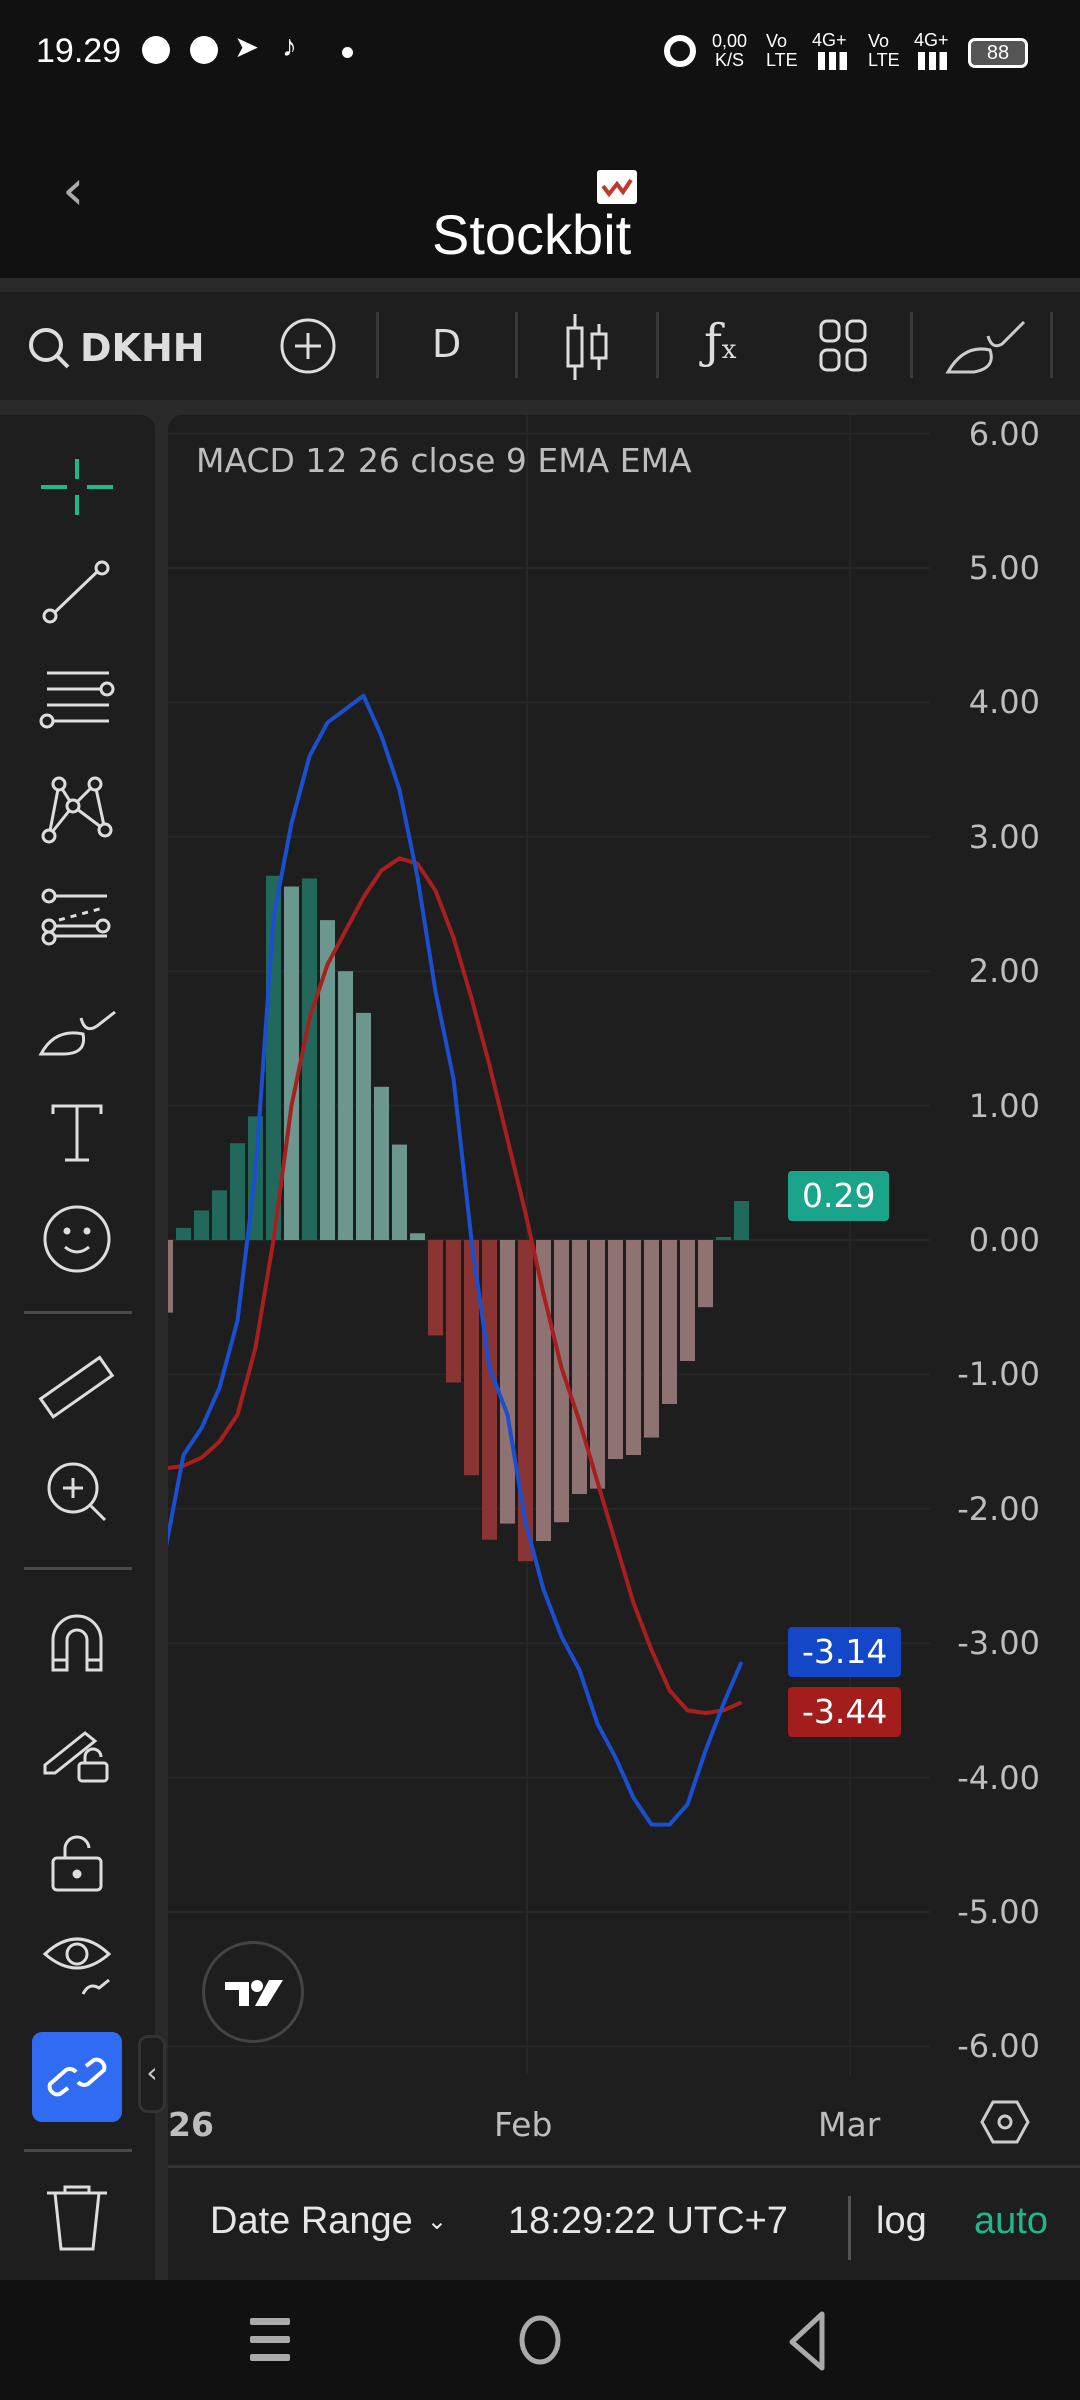 Image resolution: width=1080 pixels, height=2400 pixels. I want to click on text-tool-icon, so click(77, 1132).